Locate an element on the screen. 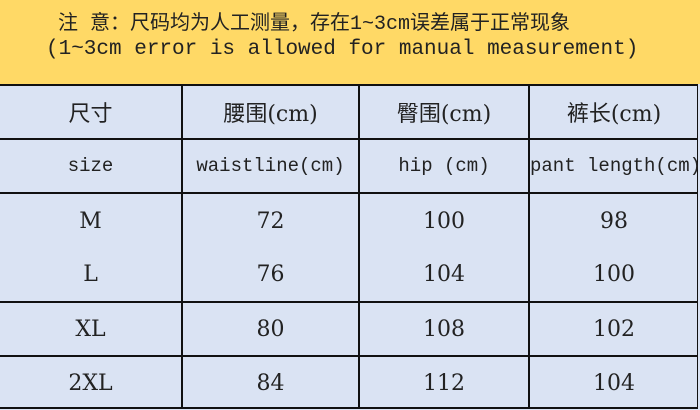 The width and height of the screenshot is (700, 410). length-cell: 102 is located at coordinates (614, 329).